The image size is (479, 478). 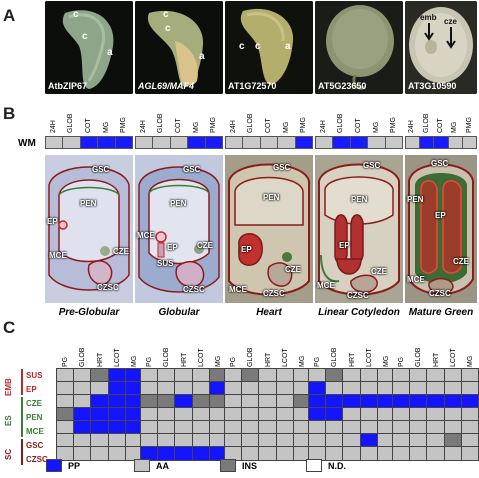 What do you see at coordinates (9, 15) in the screenshot?
I see `panel-letter-a: A` at bounding box center [9, 15].